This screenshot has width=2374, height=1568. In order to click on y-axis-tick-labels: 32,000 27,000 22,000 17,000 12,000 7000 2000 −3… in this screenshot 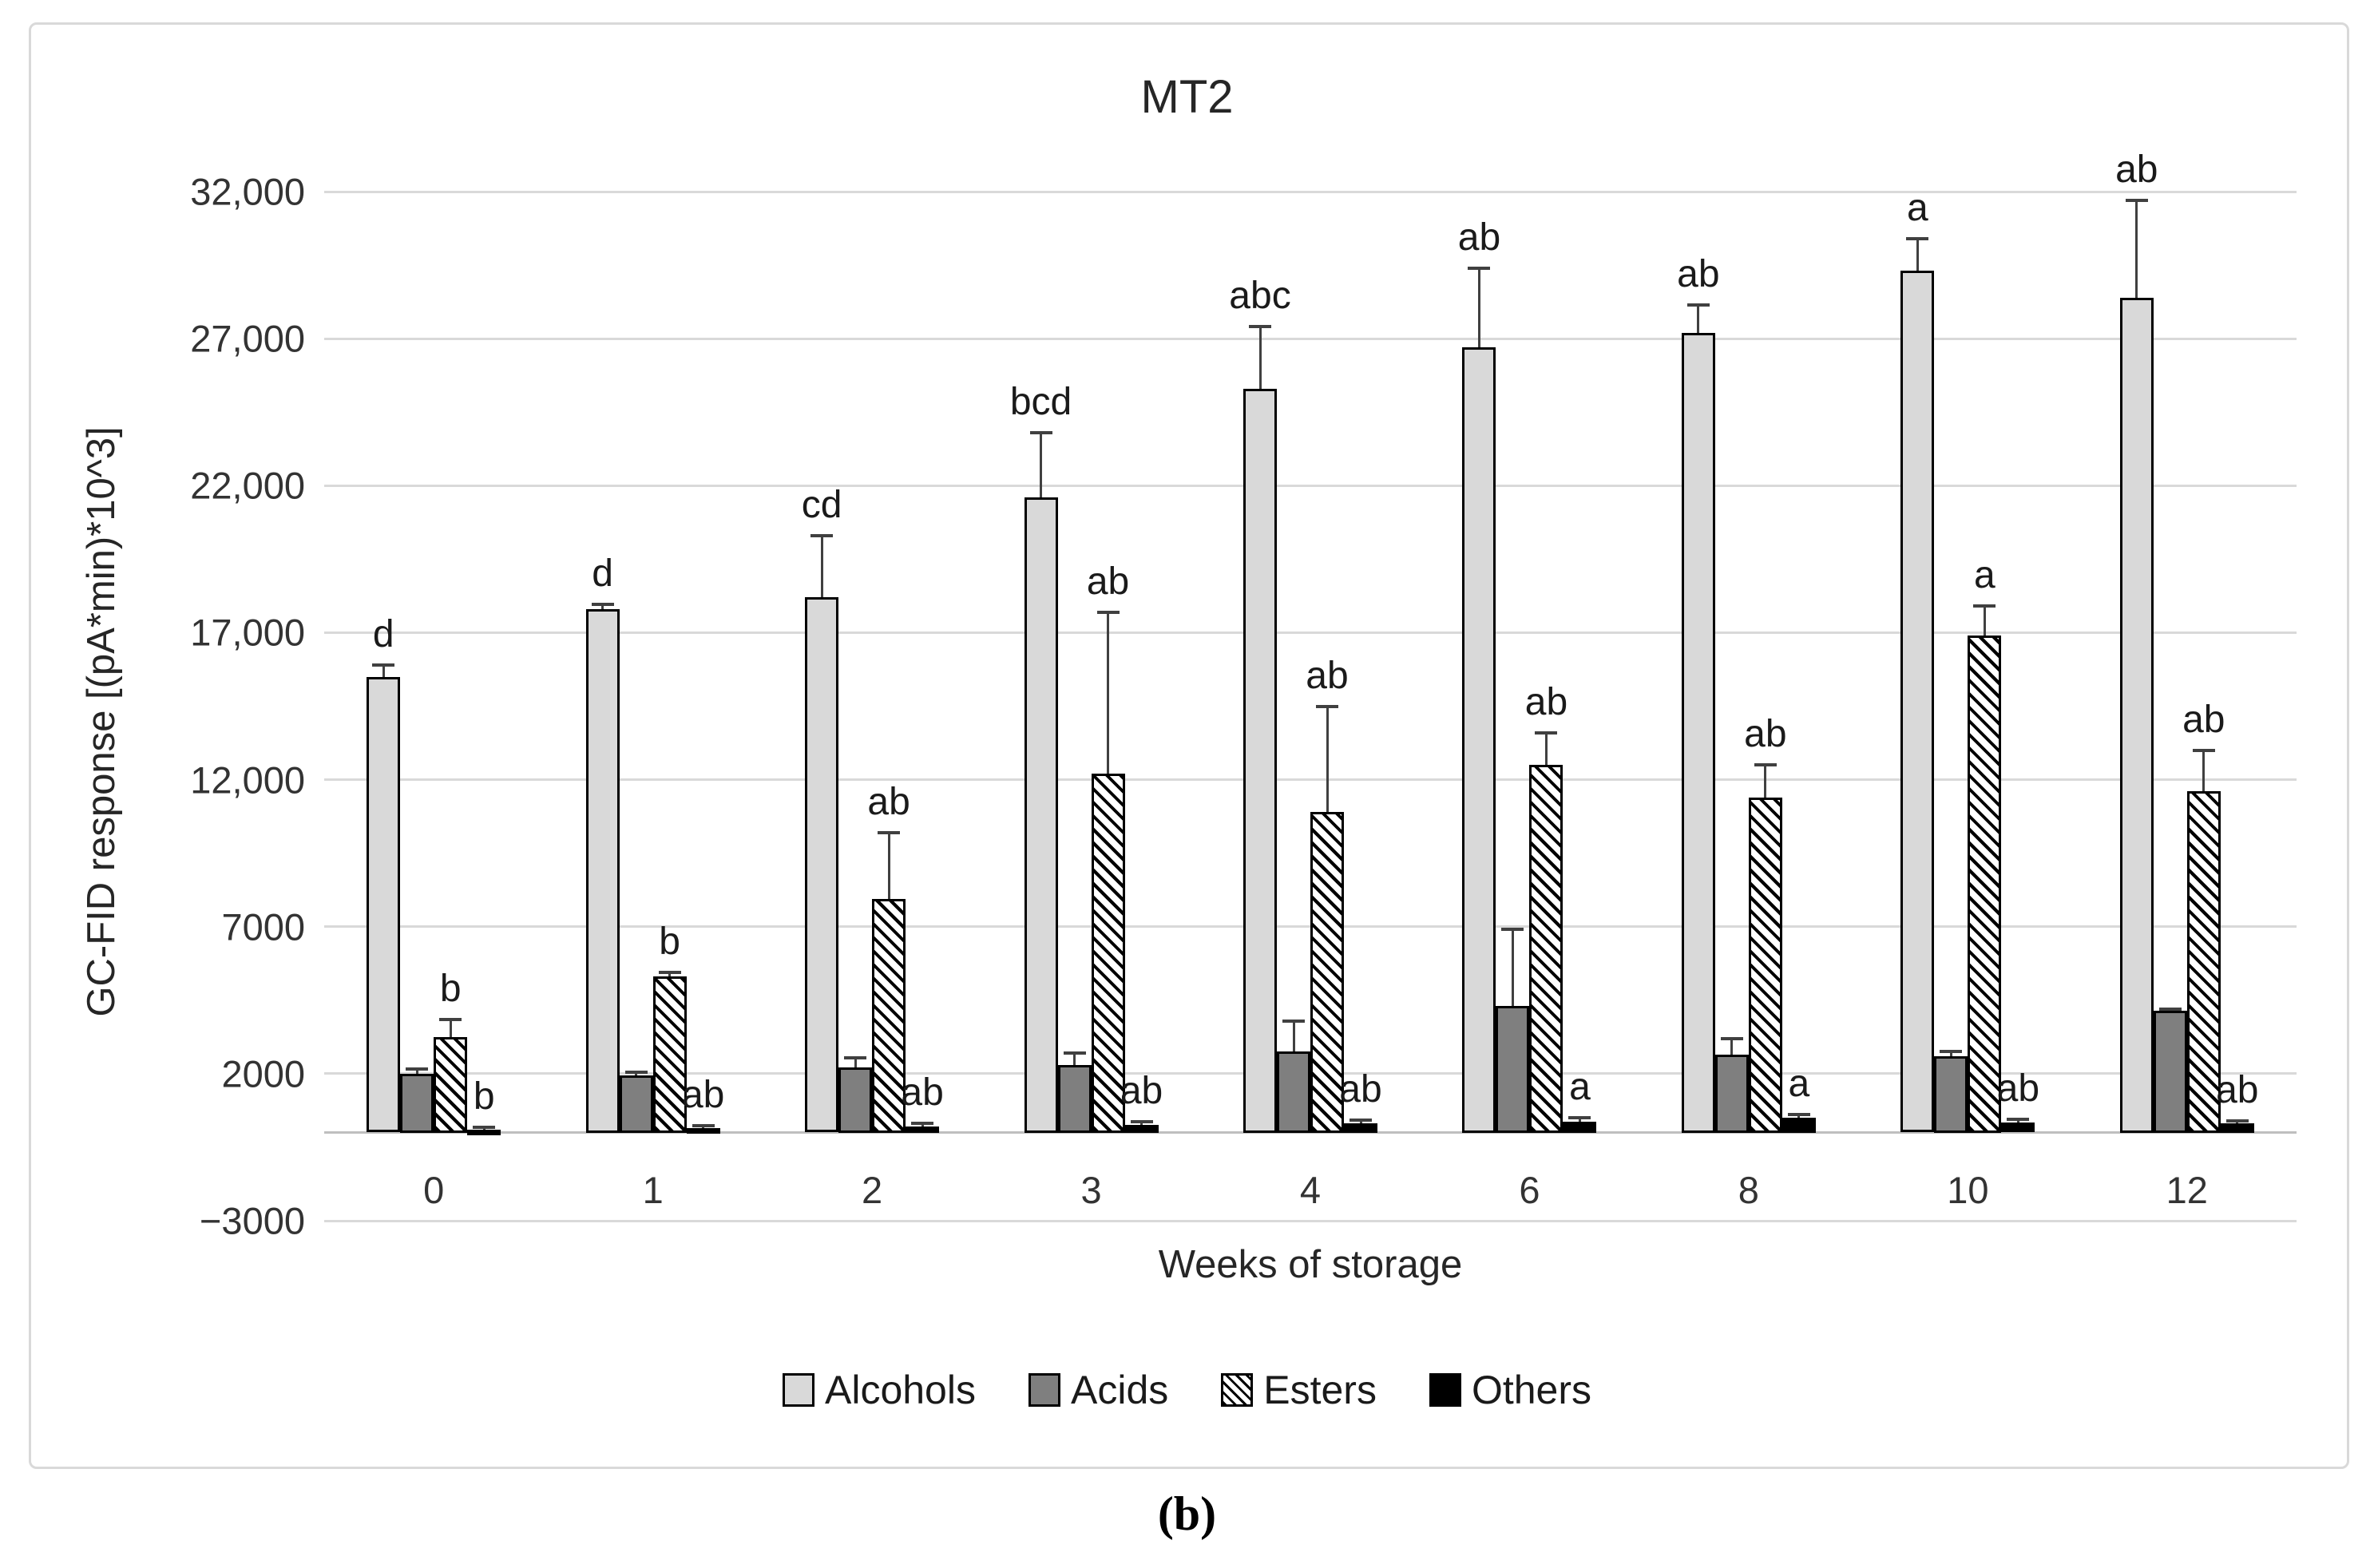, I will do `click(200, 784)`.